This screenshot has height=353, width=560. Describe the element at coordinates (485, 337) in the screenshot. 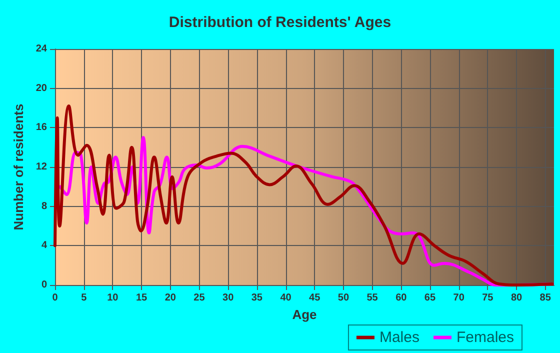

I see `legend-label: Females` at that location.